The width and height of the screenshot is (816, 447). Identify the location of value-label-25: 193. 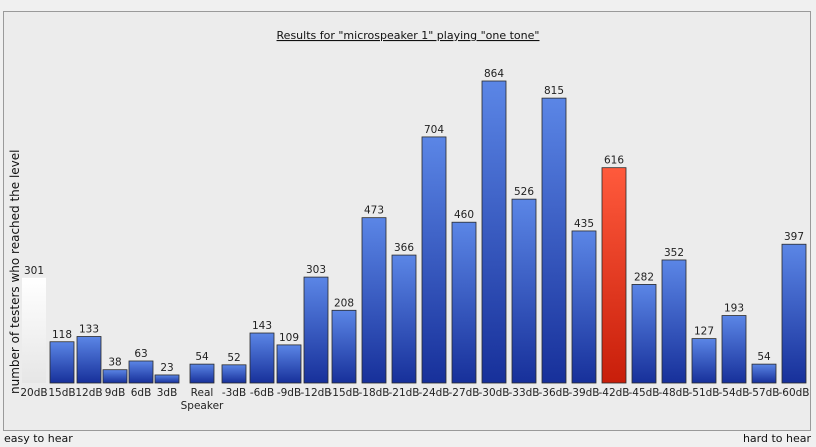
(734, 309).